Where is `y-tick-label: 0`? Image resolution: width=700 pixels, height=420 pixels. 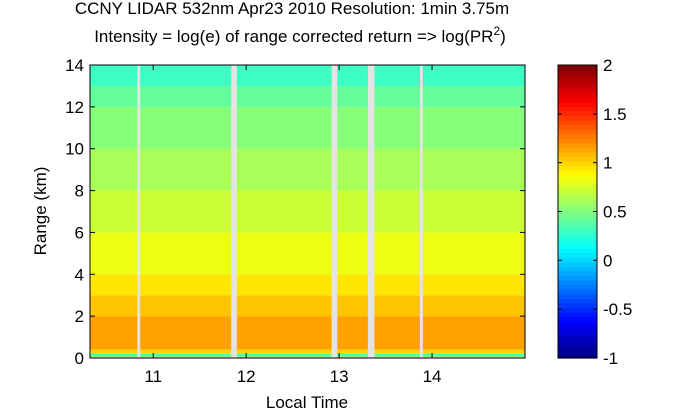
y-tick-label: 0 is located at coordinates (79, 358).